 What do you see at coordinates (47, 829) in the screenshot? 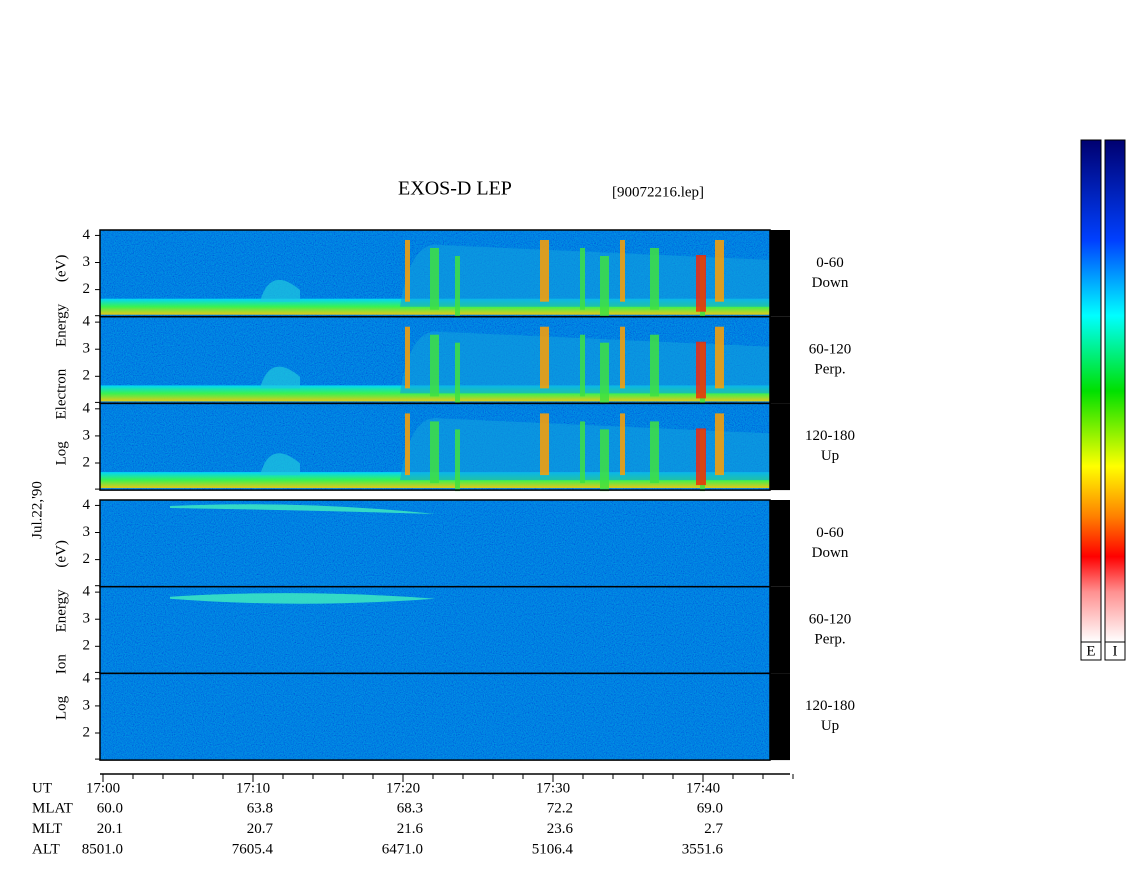
I see `row-label: MLT` at bounding box center [47, 829].